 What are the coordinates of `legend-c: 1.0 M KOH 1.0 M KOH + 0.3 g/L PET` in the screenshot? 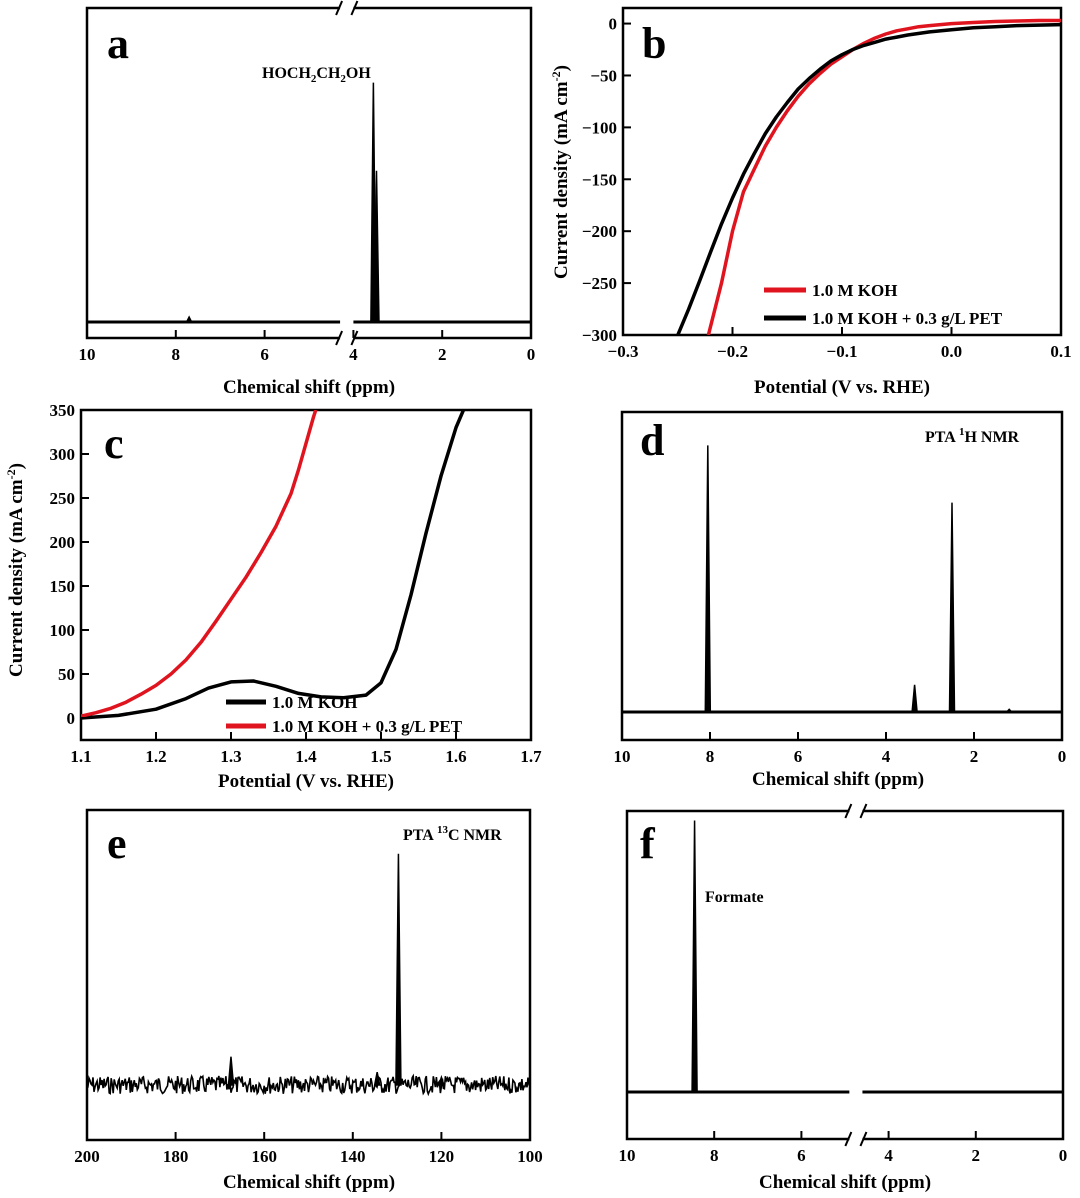 It's located at (344, 714).